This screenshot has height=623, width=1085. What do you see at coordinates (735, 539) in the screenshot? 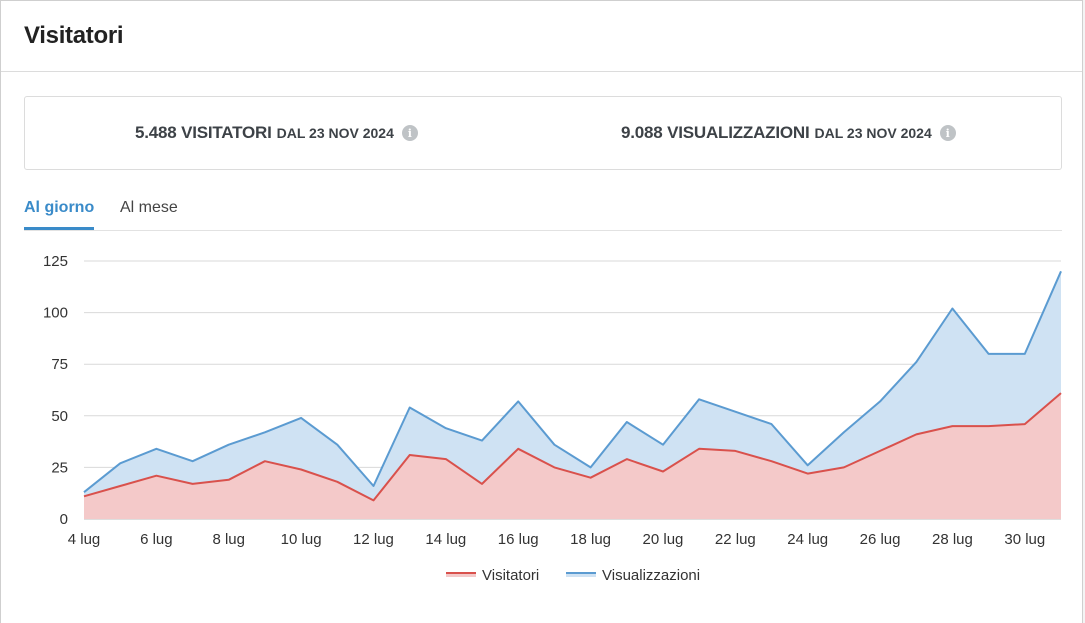
I see `x-tick-label: 22 lug` at bounding box center [735, 539].